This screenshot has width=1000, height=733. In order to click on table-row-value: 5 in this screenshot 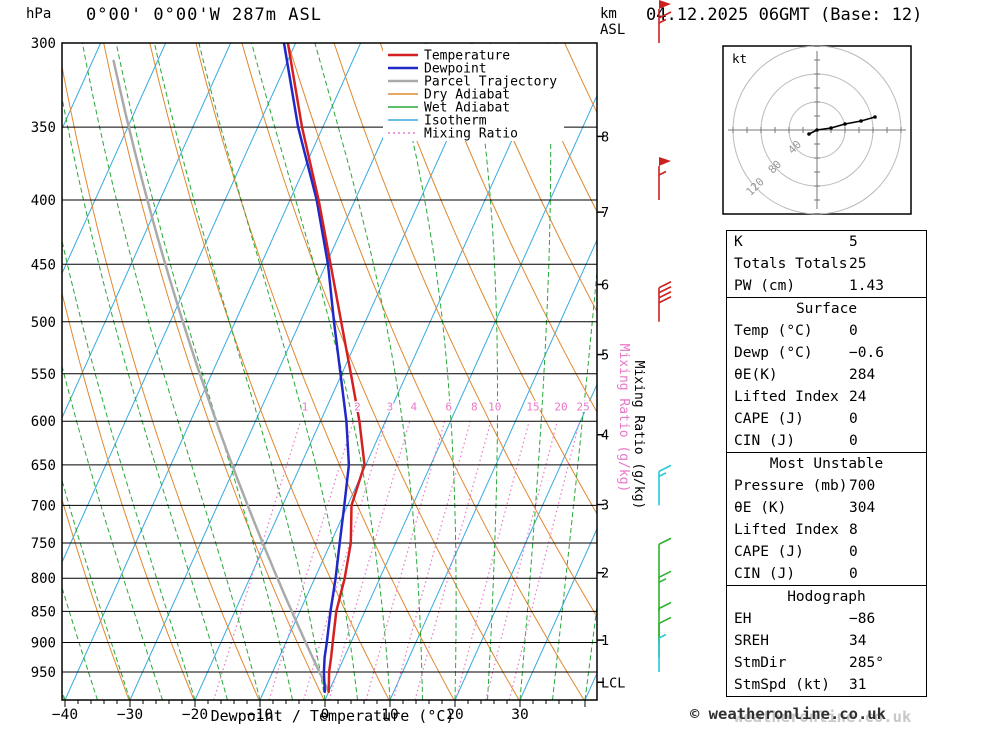, I will do `click(853, 242)`.